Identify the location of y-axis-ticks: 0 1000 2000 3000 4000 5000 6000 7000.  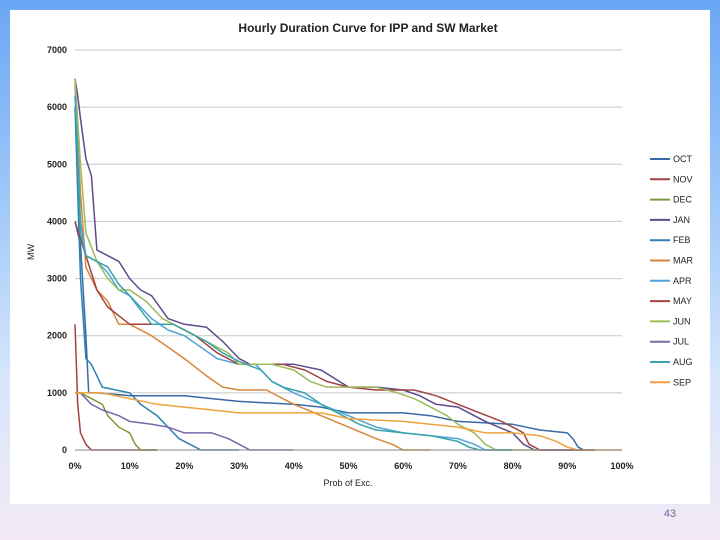
(57, 250).